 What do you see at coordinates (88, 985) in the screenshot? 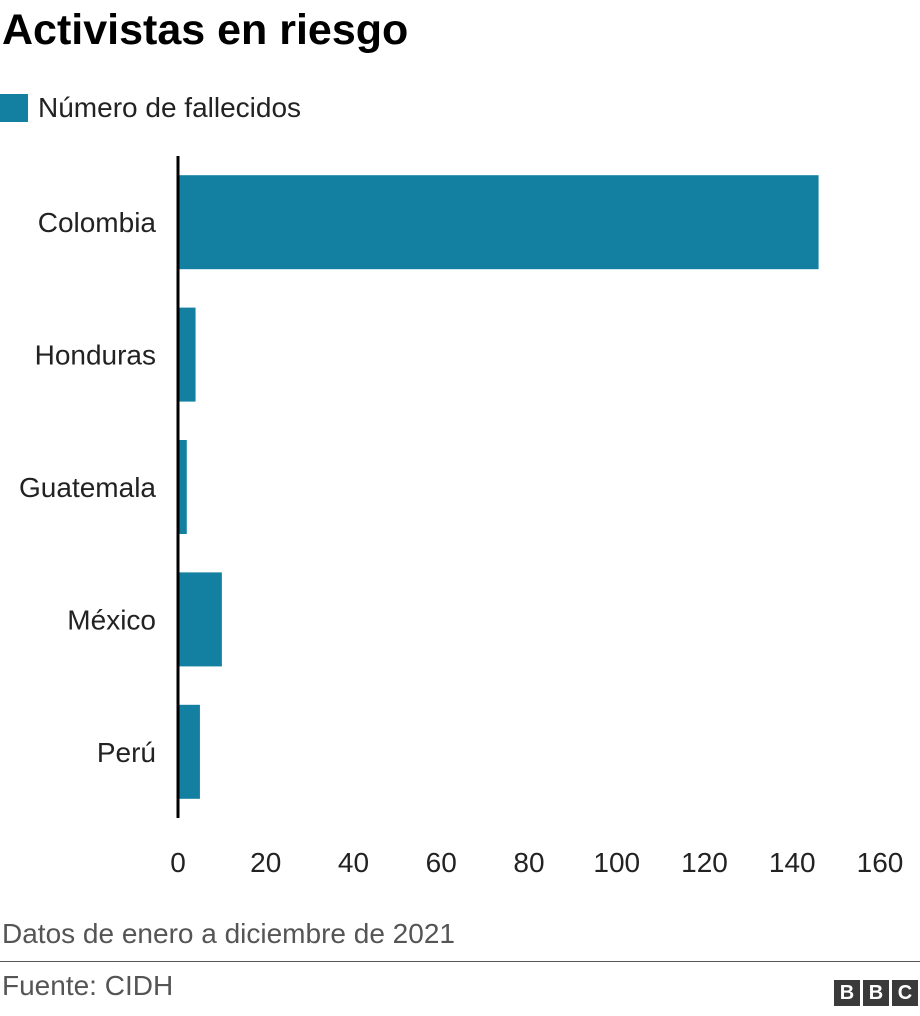
I see `source-text: Fuente: CIDH` at bounding box center [88, 985].